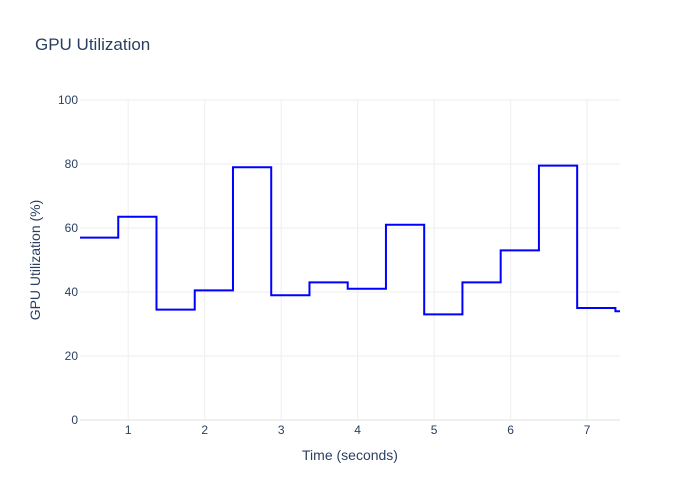  What do you see at coordinates (35, 260) in the screenshot?
I see `y-axis-label: GPU Utilization (%)` at bounding box center [35, 260].